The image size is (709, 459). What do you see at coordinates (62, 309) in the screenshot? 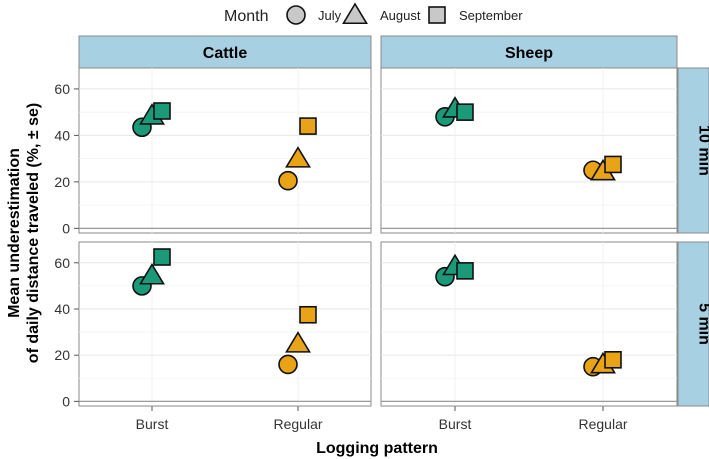
I see `y-tick-label-5-min-40: 40` at bounding box center [62, 309].